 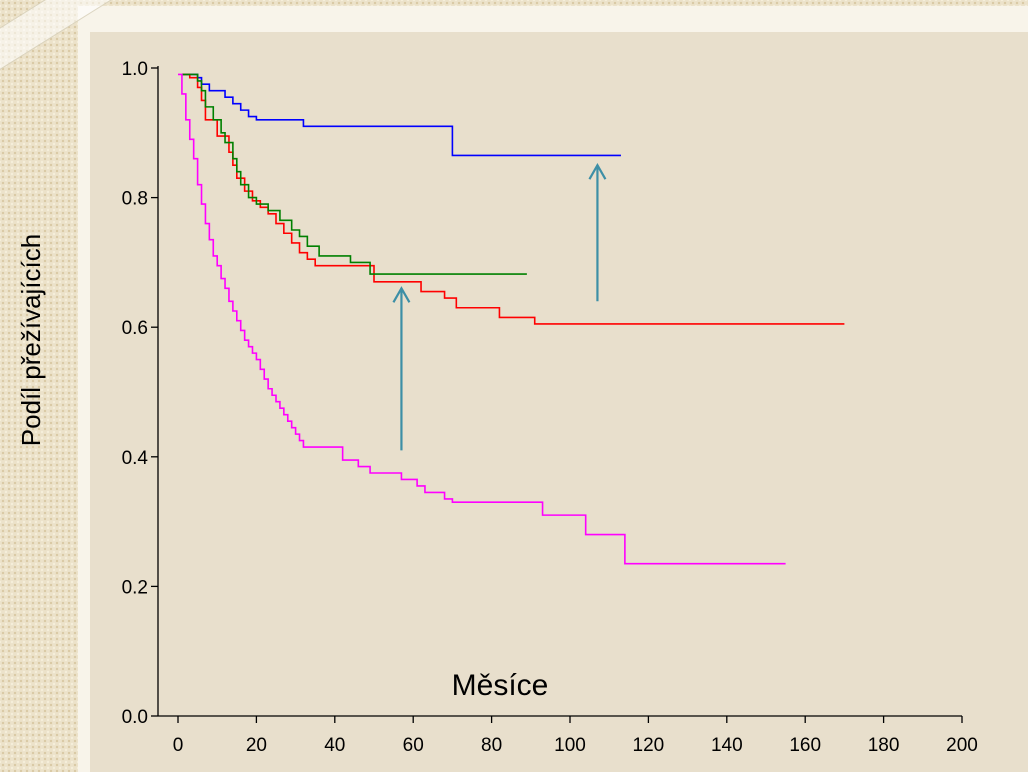 What do you see at coordinates (727, 745) in the screenshot?
I see `x-tick-label: 140` at bounding box center [727, 745].